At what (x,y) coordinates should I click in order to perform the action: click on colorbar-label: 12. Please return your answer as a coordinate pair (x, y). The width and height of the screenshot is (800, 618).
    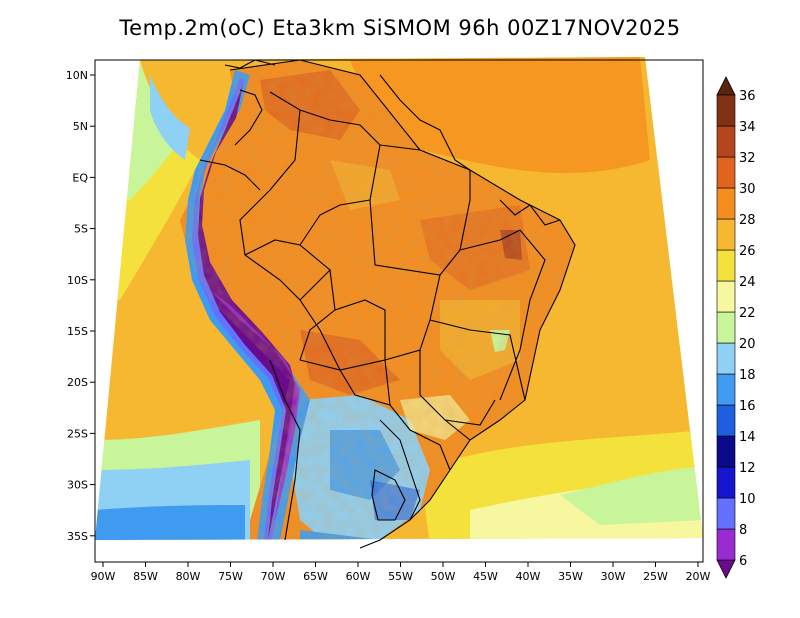
    Looking at the image, I should click on (747, 468).